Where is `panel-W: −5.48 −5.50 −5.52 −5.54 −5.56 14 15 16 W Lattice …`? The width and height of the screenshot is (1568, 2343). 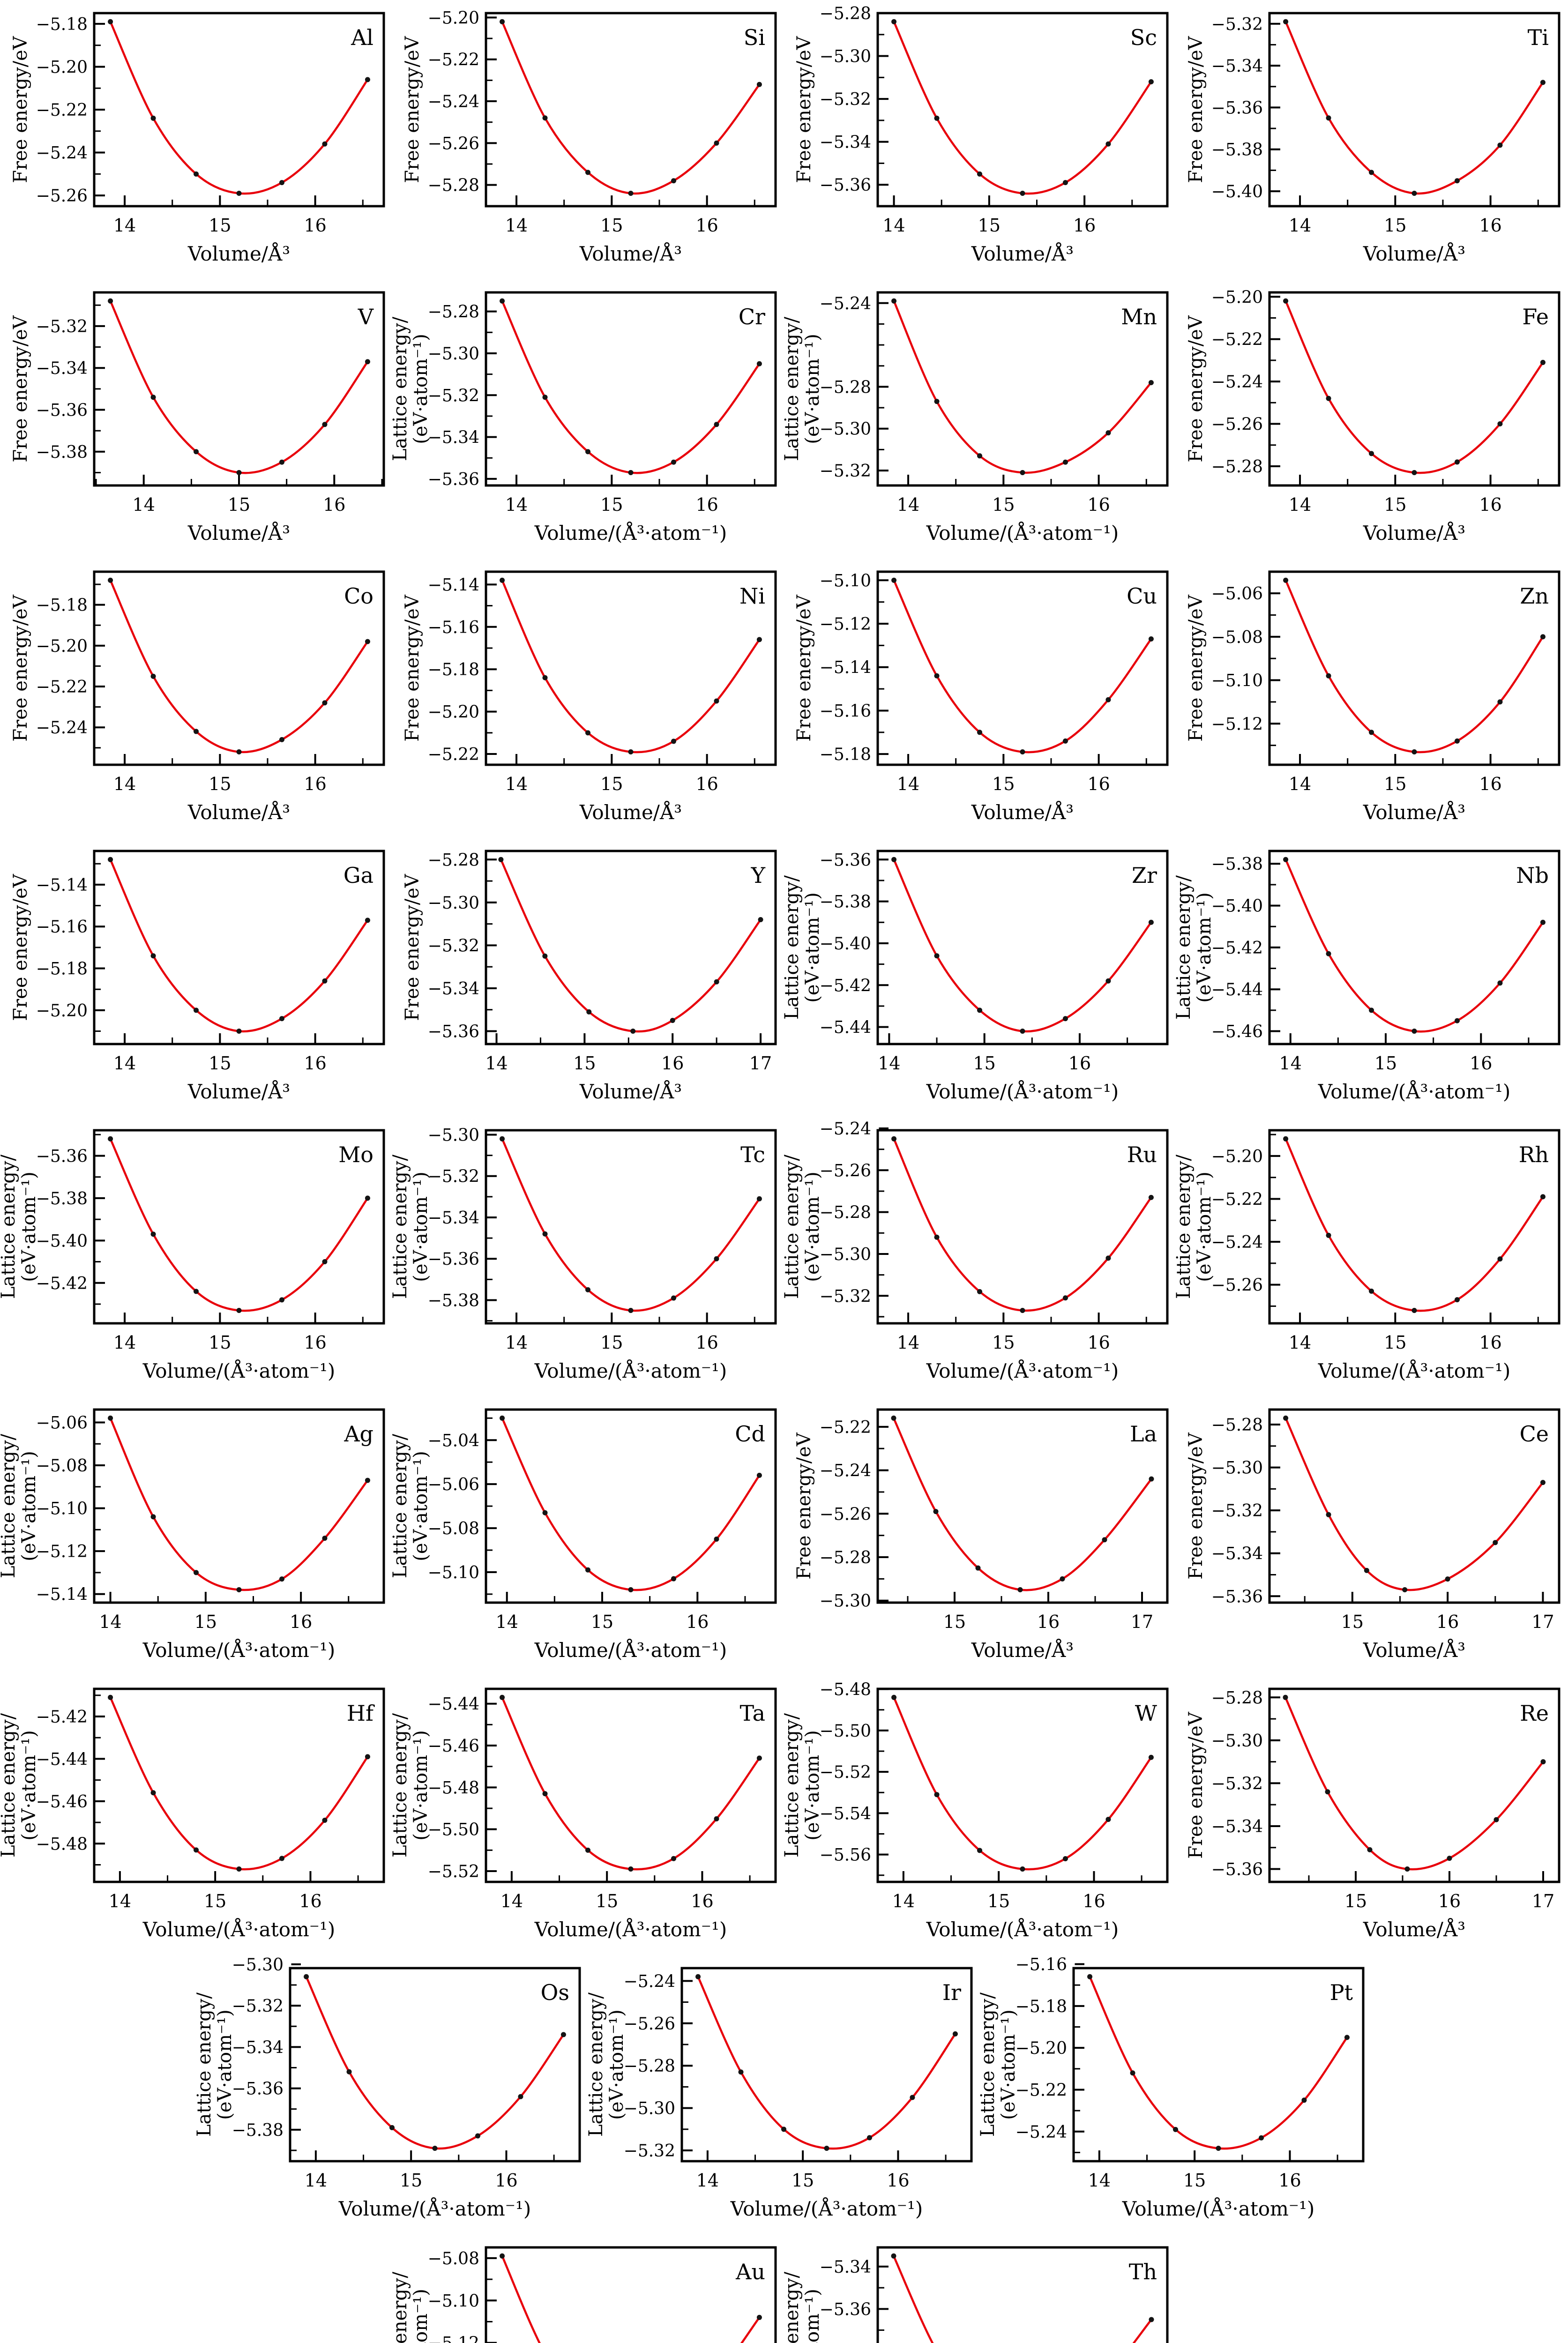 panel-W: −5.48 −5.50 −5.52 −5.54 −5.56 14 15 16 W Lattice … is located at coordinates (979, 1815).